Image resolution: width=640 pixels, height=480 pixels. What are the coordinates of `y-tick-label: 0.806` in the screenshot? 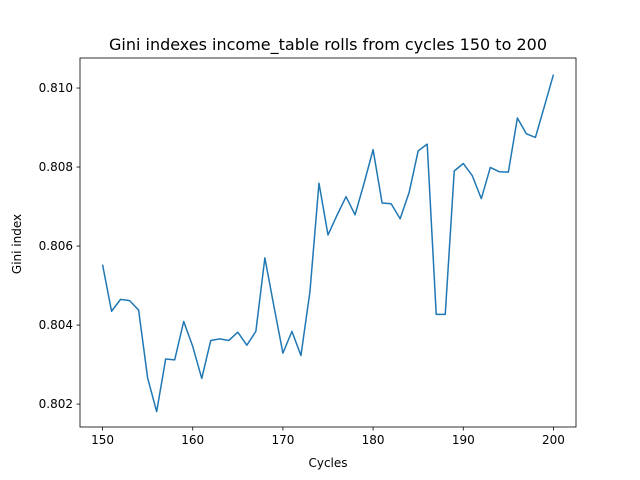 It's located at (56, 246).